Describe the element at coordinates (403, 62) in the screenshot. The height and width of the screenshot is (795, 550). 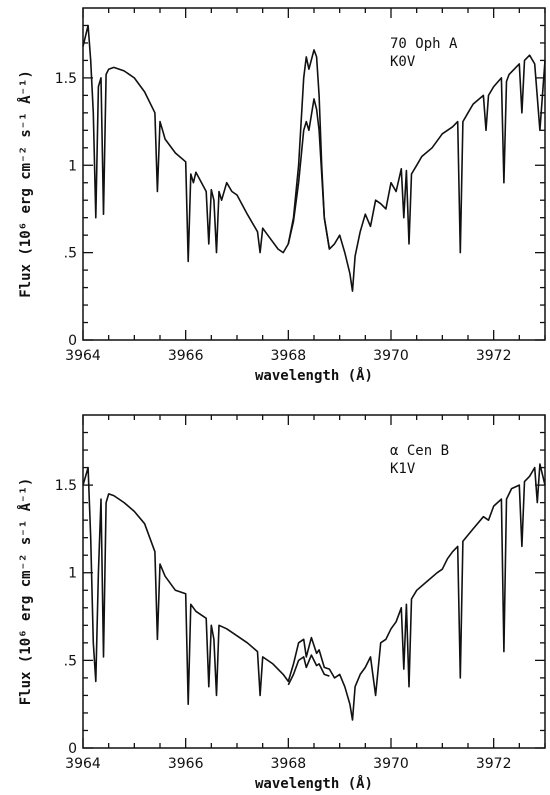
I see `star-annotation-line: K0V` at that location.